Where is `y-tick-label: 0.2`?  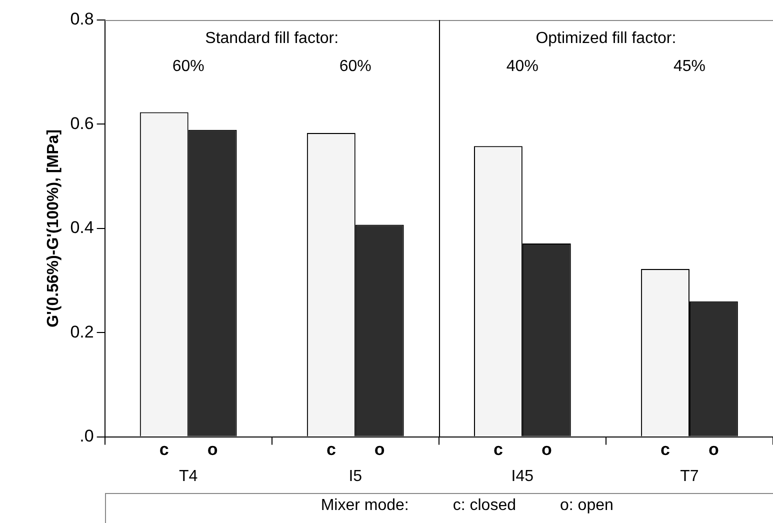 y-tick-label: 0.2 is located at coordinates (82, 332).